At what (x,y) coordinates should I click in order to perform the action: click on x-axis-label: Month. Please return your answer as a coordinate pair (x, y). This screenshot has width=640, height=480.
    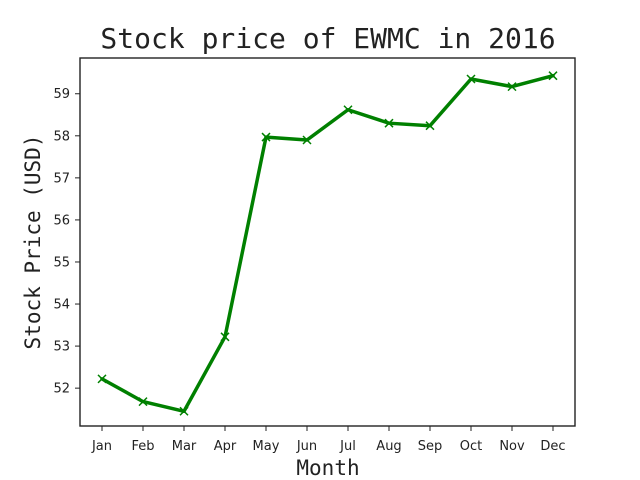
    Looking at the image, I should click on (327, 468).